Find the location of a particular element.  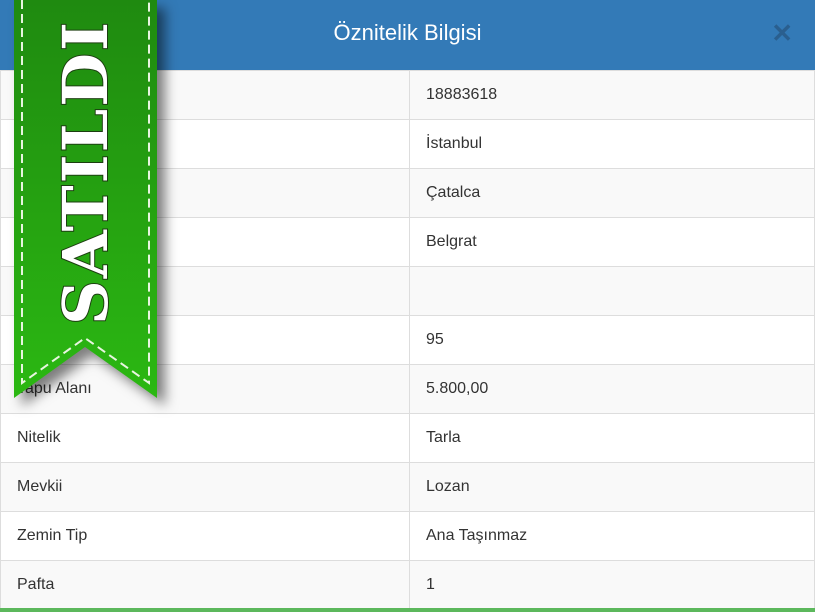

row-value: İstanbul is located at coordinates (612, 144).